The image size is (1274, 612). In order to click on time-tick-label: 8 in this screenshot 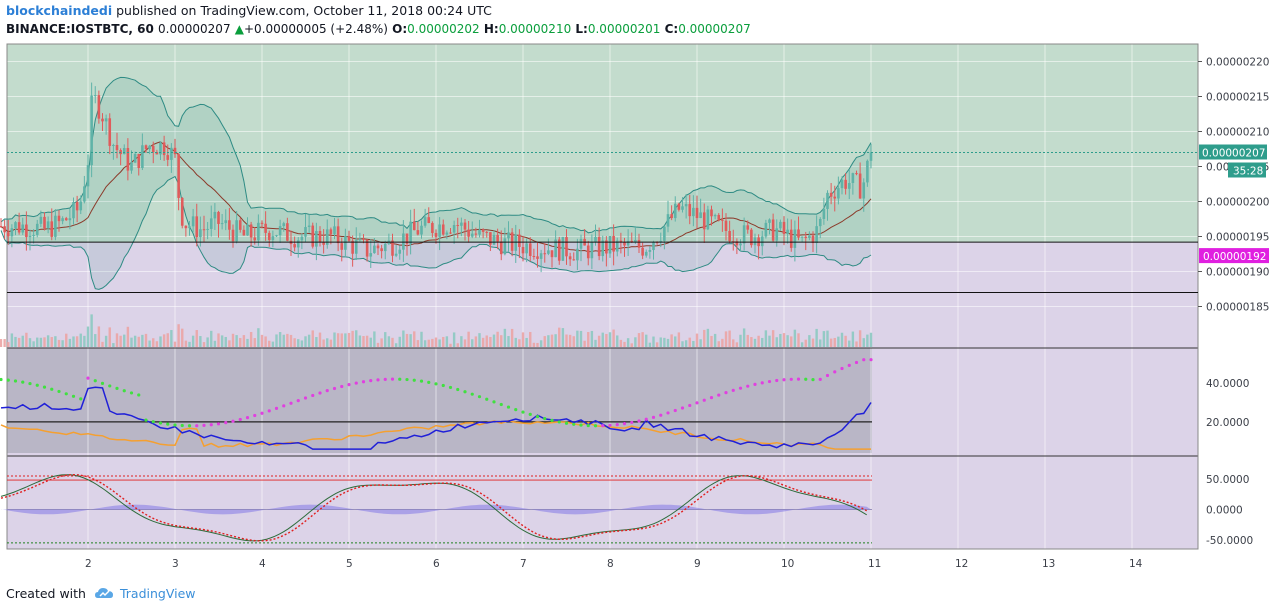, I will do `click(610, 564)`.